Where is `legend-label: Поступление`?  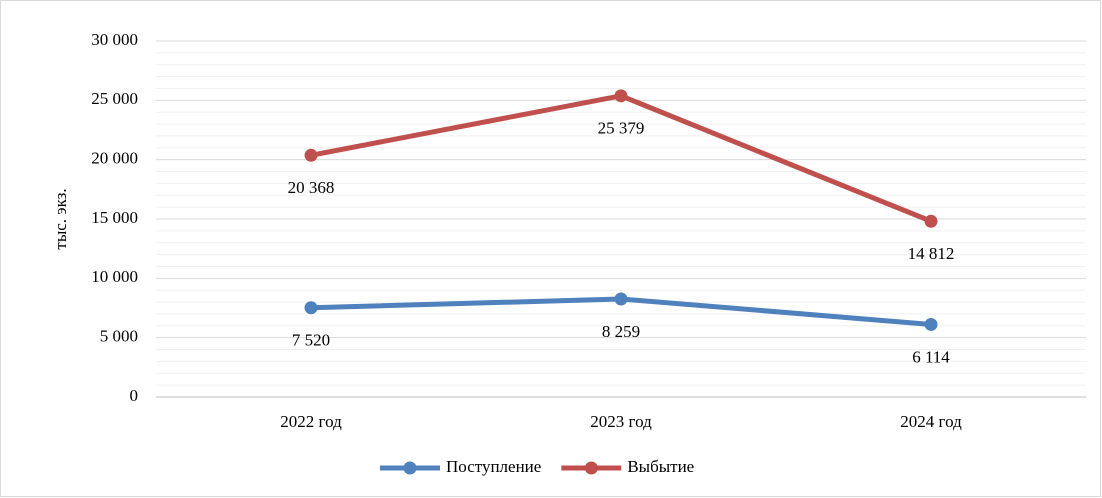 legend-label: Поступление is located at coordinates (493, 466).